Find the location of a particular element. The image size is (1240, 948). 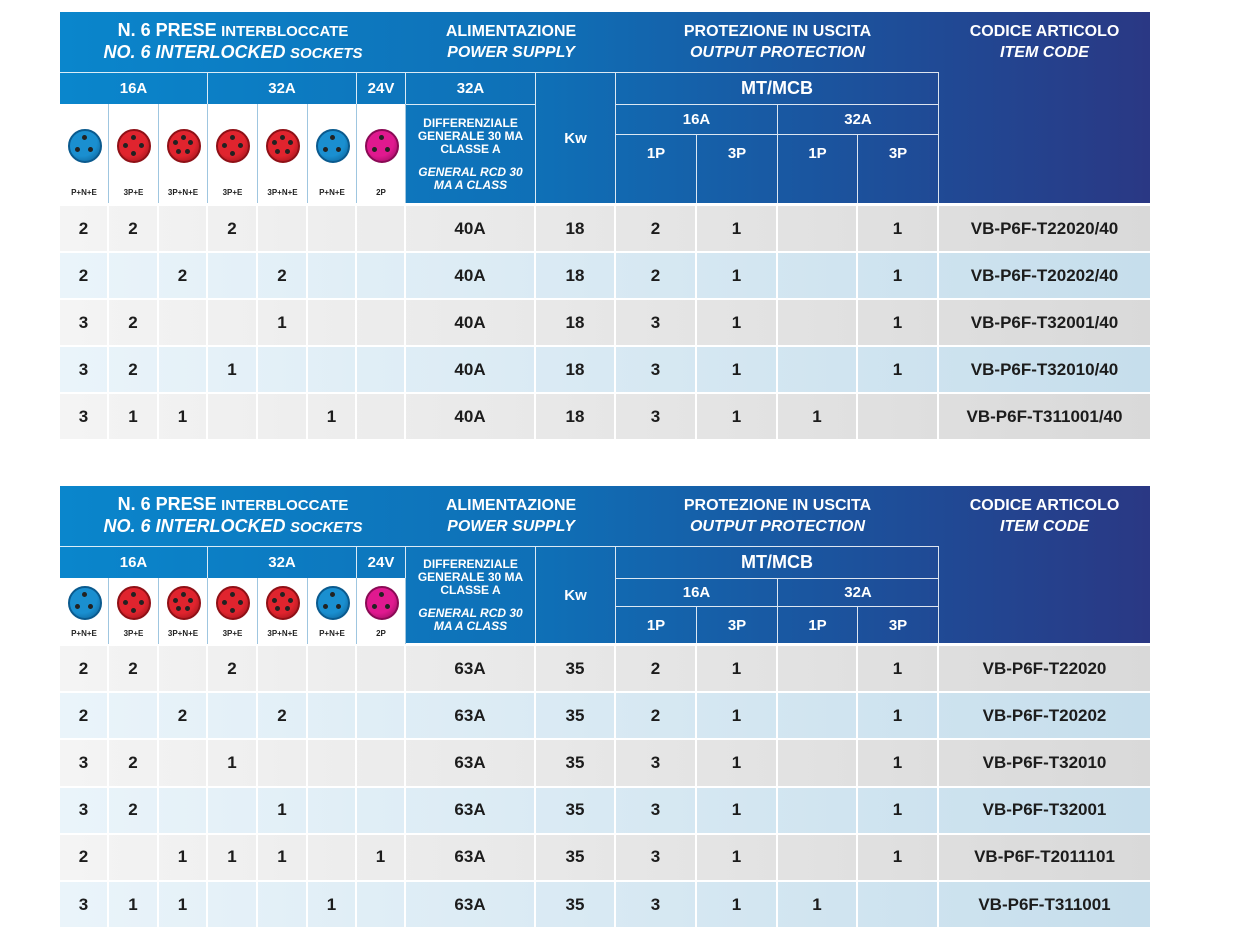

mcb-group: 16A is located at coordinates (697, 592).